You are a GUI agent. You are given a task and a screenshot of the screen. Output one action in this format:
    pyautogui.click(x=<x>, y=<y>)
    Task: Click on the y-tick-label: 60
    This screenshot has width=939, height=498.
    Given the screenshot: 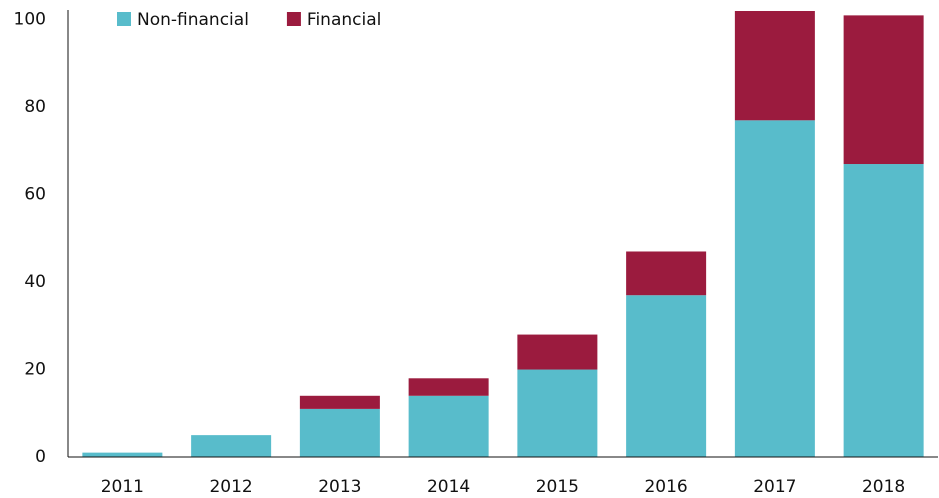 What is the action you would take?
    pyautogui.click(x=35, y=195)
    